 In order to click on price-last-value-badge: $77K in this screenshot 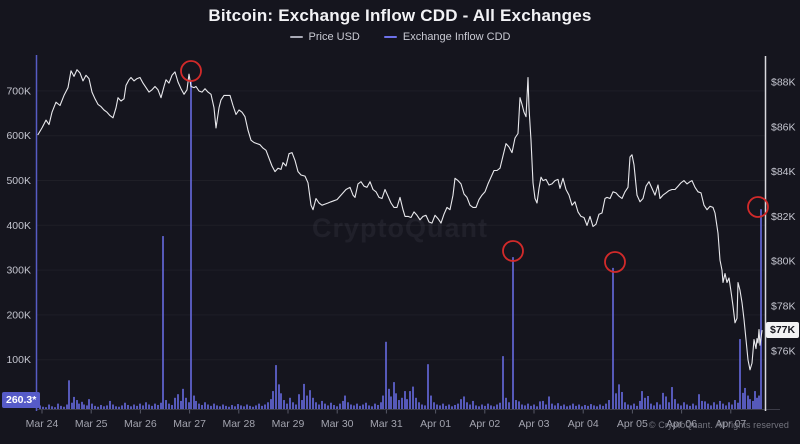, I will do `click(783, 330)`.